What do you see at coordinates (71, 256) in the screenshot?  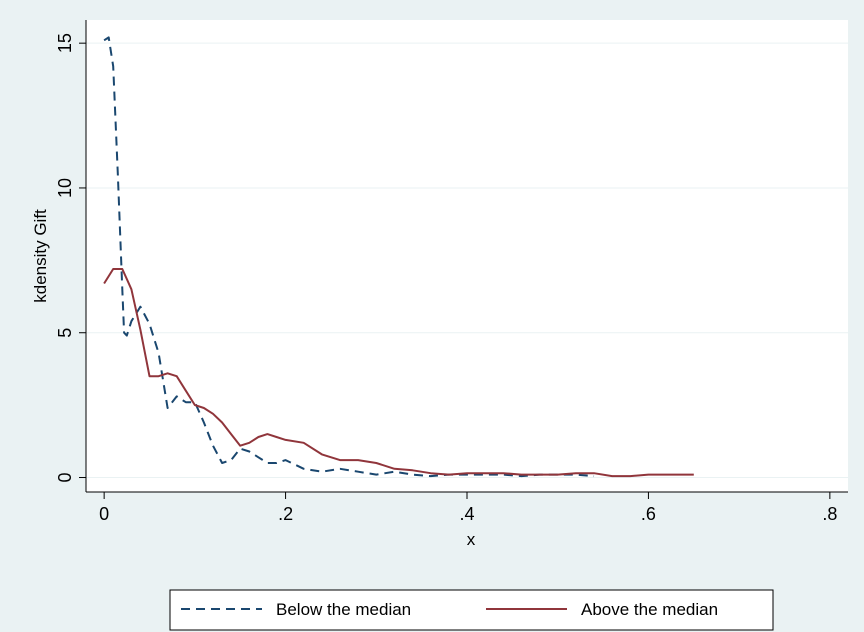 I see `y-axis: 0 5 10 15` at bounding box center [71, 256].